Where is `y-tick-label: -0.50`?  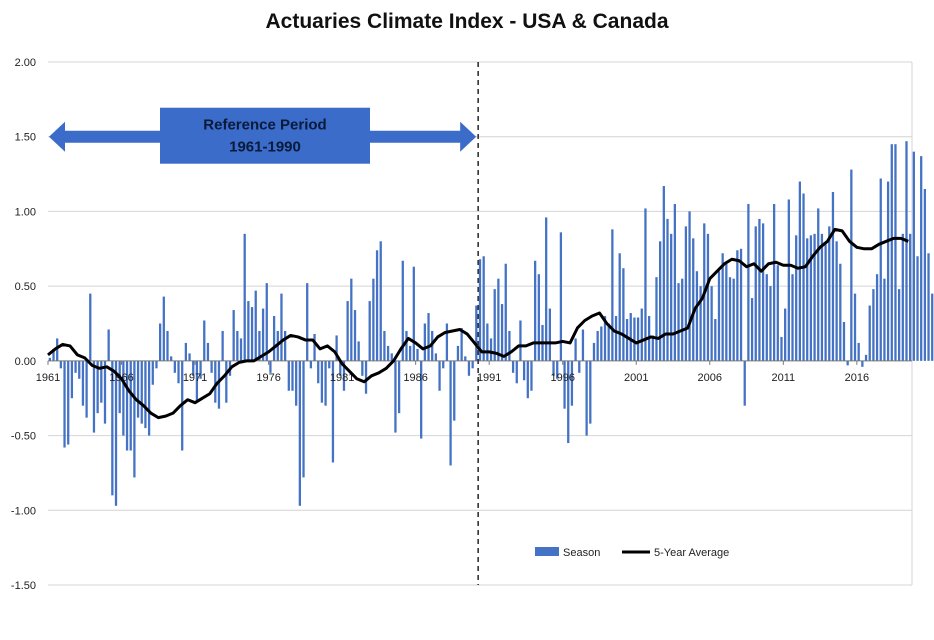 y-tick-label: -0.50 is located at coordinates (23, 437).